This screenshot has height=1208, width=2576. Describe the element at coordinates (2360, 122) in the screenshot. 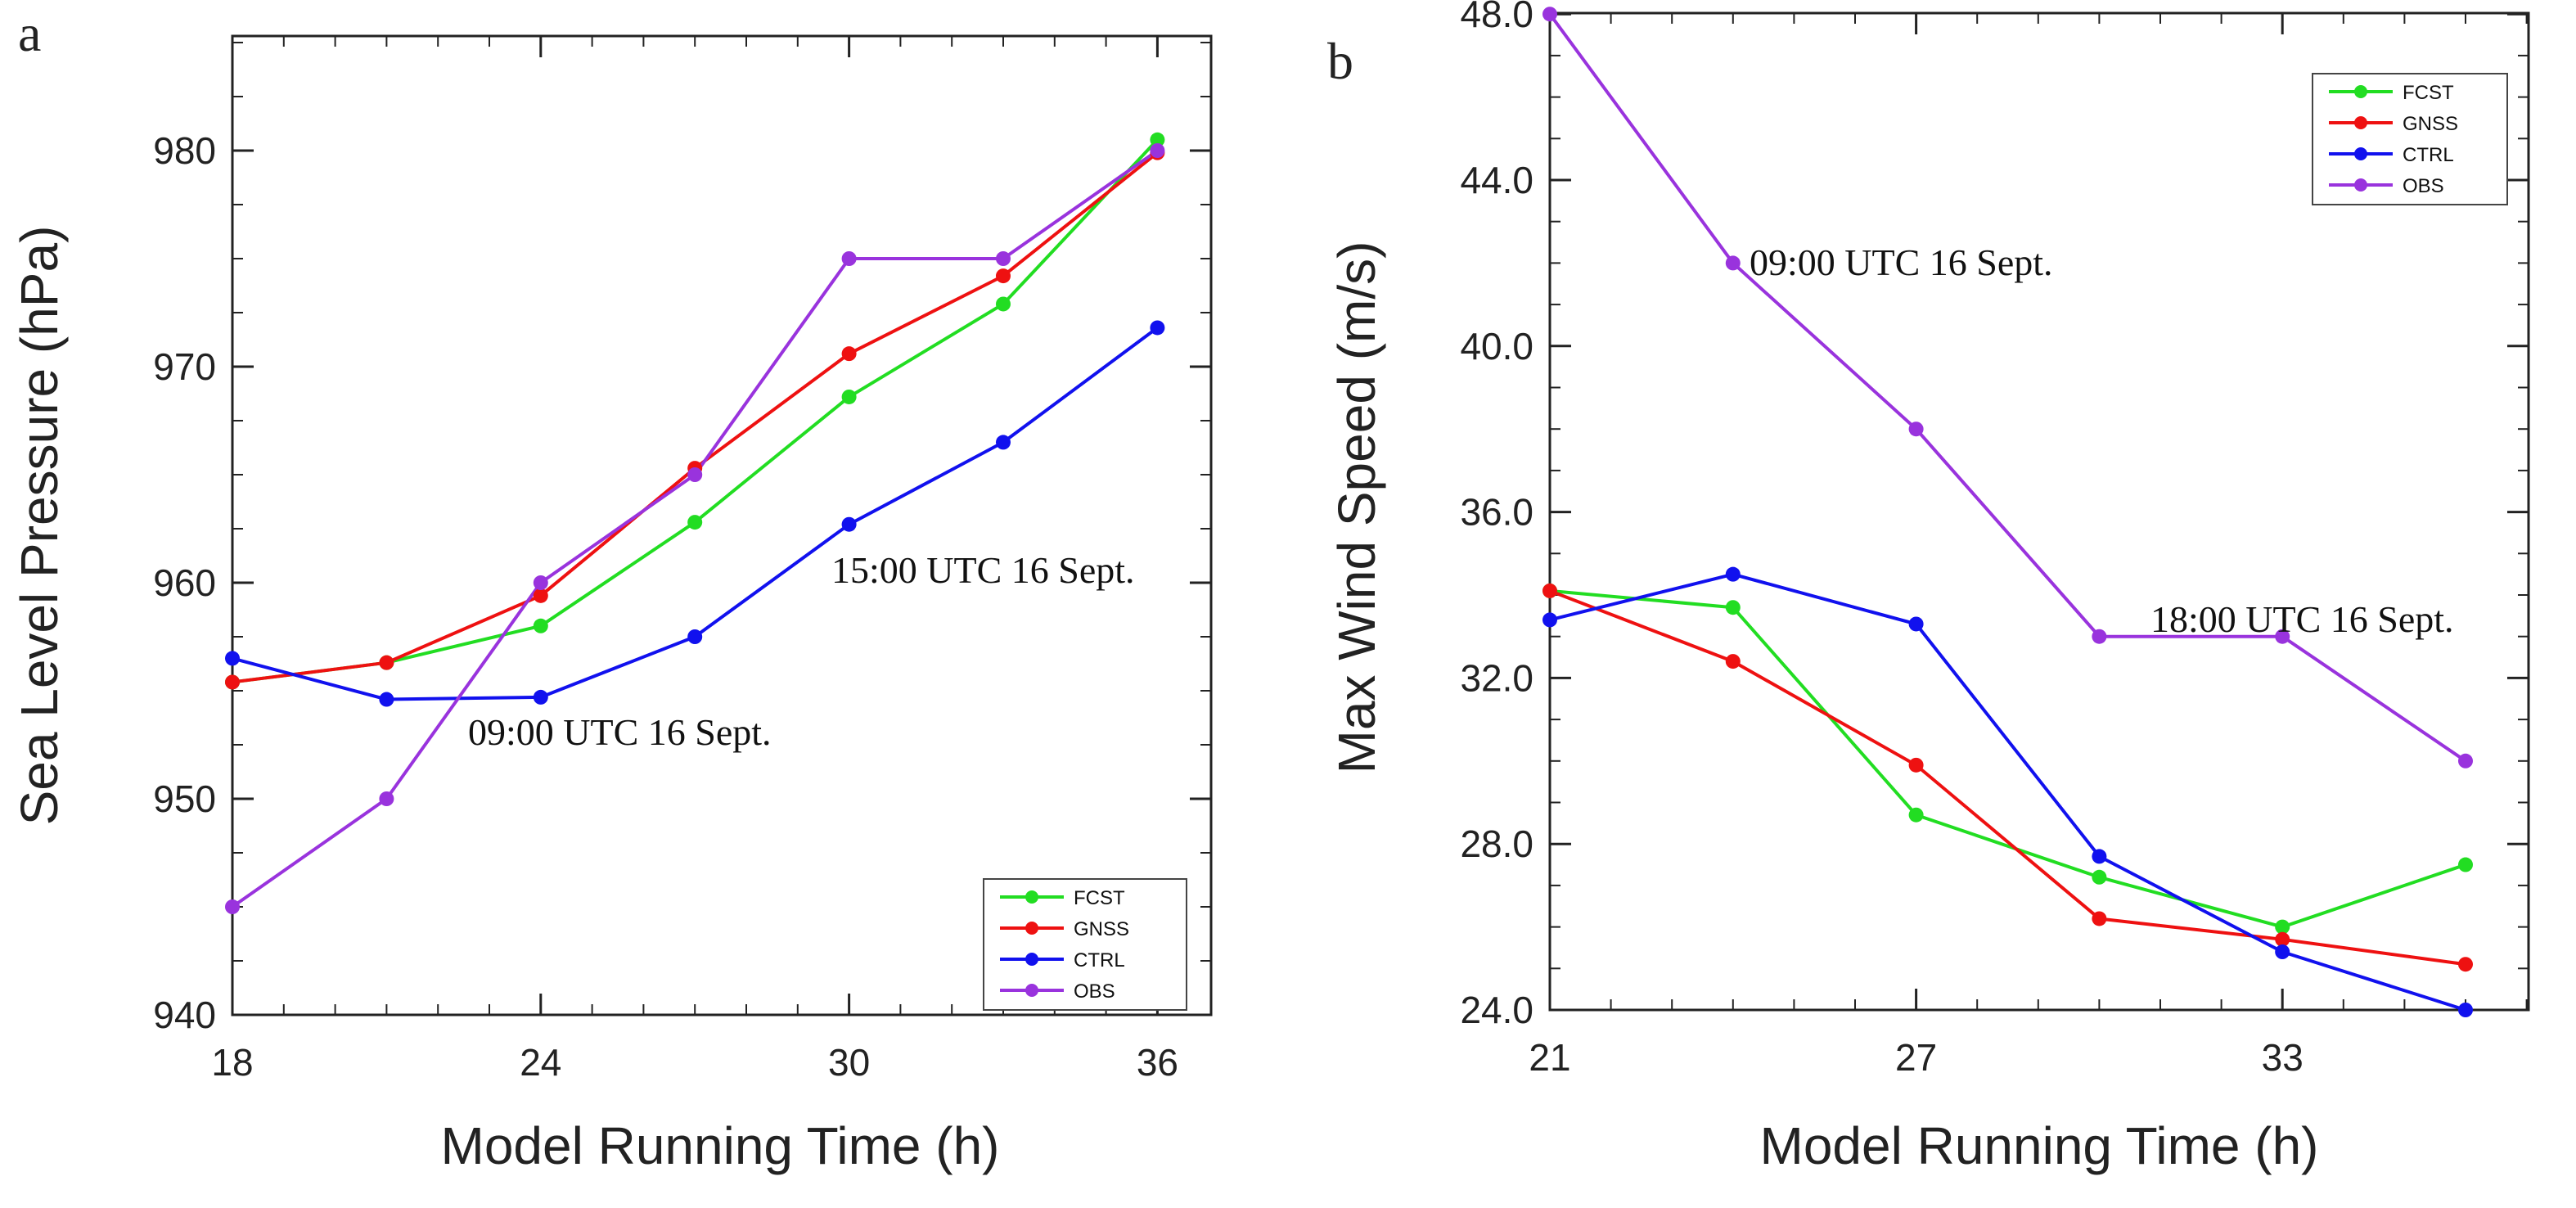

I see `panel-b-legend-gnss-swatch-marker` at that location.